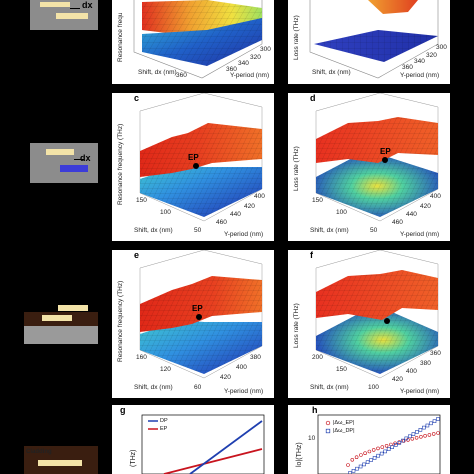 This screenshot has height=474, width=474. Describe the element at coordinates (181, 75) in the screenshot. I see `x-tick-360: 360` at that location.